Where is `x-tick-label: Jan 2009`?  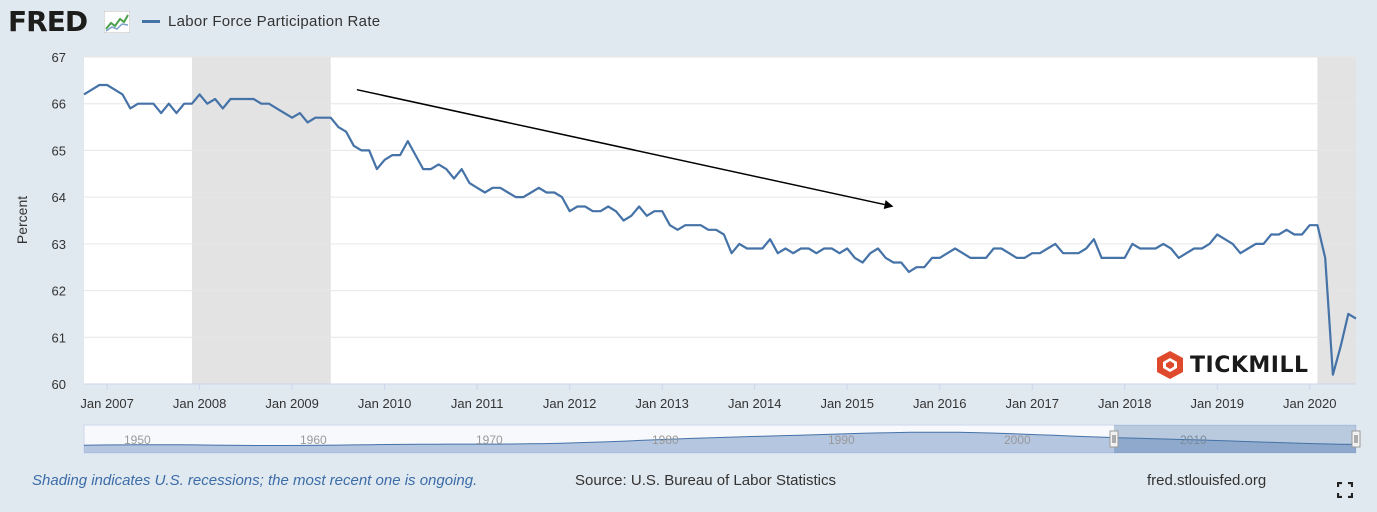
x-tick-label: Jan 2009 is located at coordinates (292, 403).